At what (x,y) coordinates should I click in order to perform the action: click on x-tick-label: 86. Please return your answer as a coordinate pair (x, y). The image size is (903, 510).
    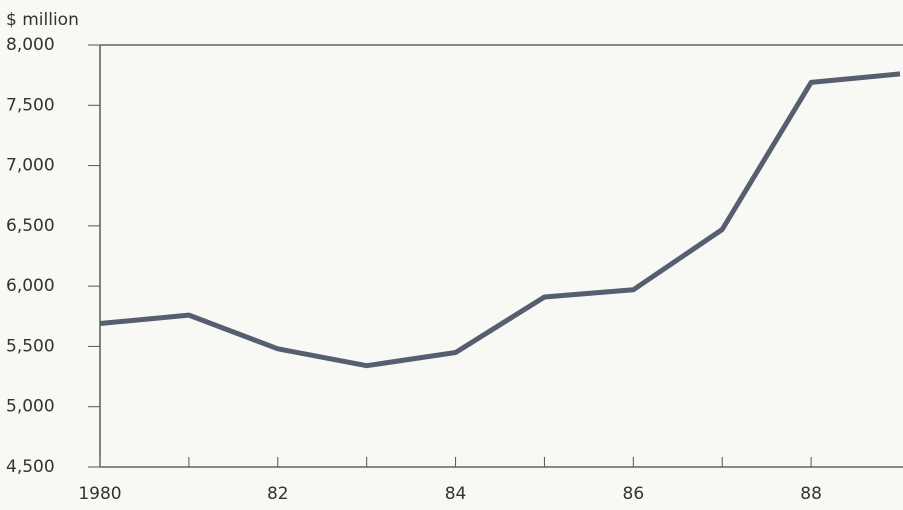
    Looking at the image, I should click on (634, 494).